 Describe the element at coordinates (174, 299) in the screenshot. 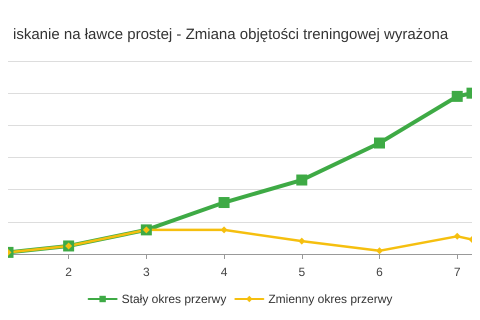

I see `legend-label: Stały okres przerwy` at that location.